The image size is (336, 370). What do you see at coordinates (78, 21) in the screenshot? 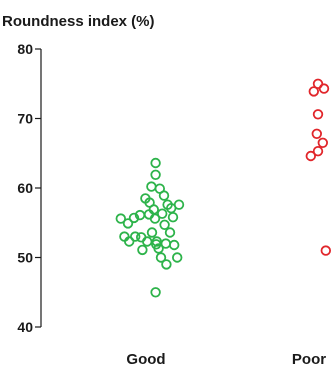
I see `y-axis-title: Roundness index (%)` at bounding box center [78, 21].